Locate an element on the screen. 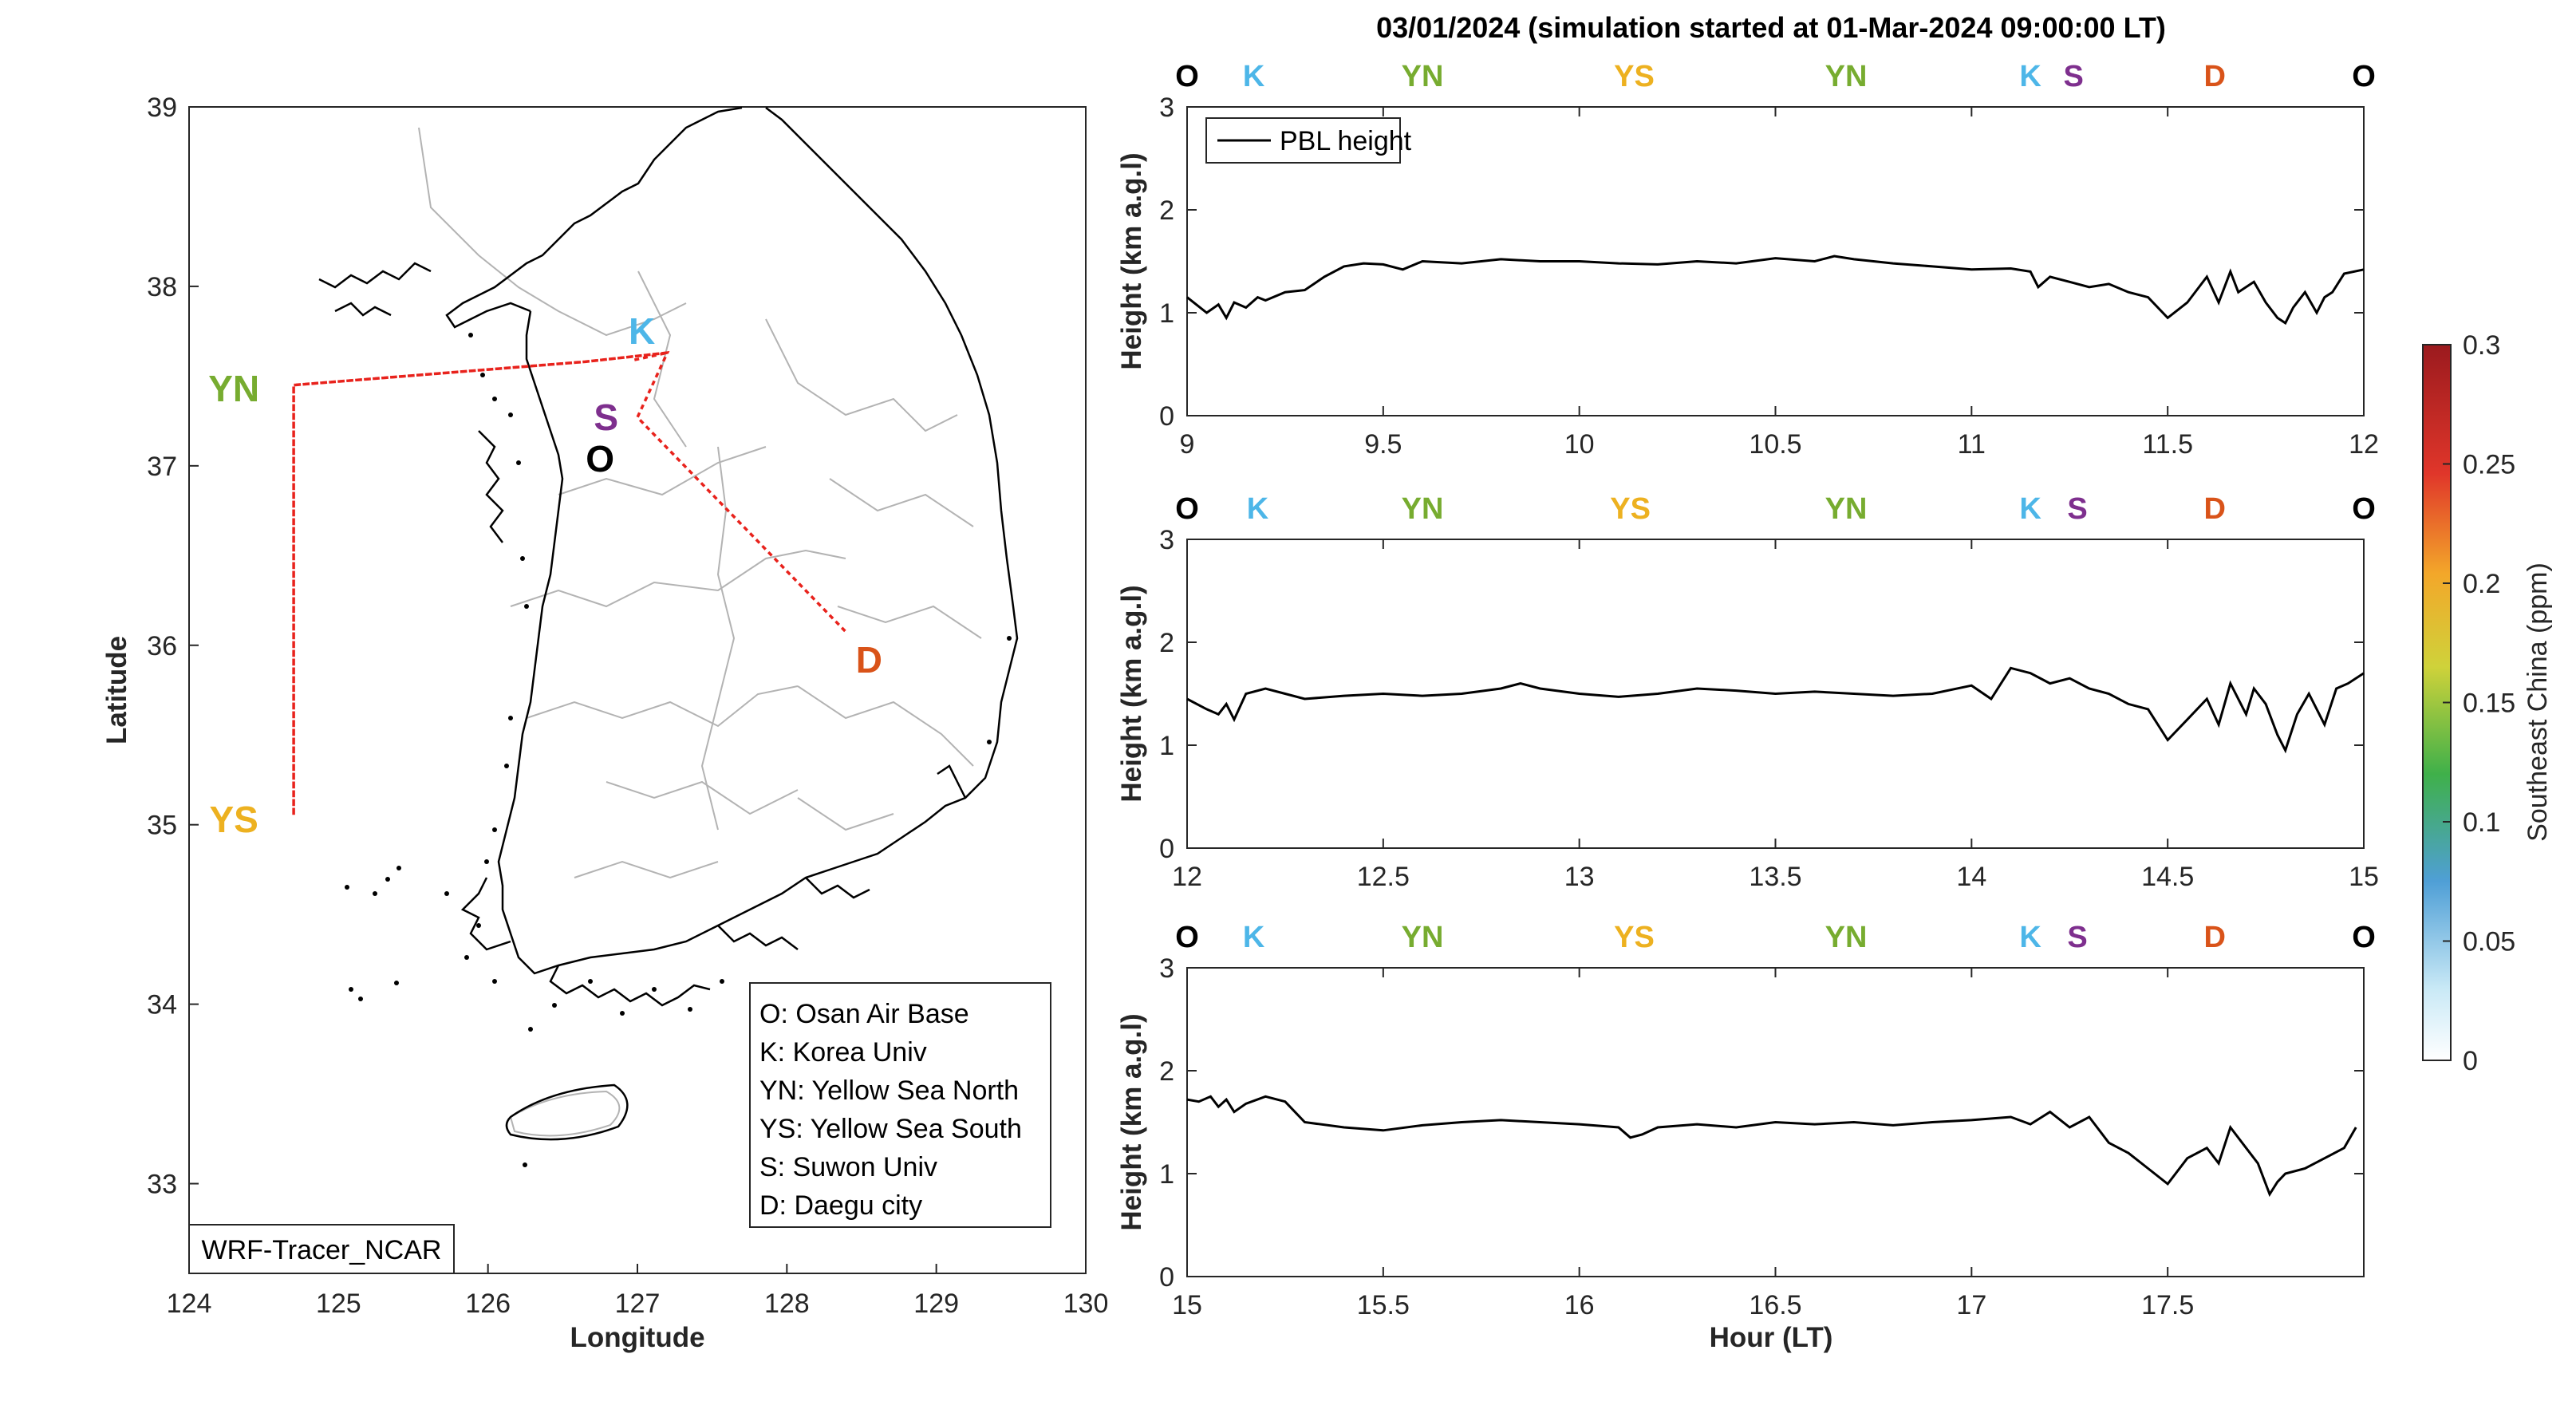 The width and height of the screenshot is (2576, 1413). map-x-ticks: 124 125 126 127 128 129 130 is located at coordinates (638, 1291).